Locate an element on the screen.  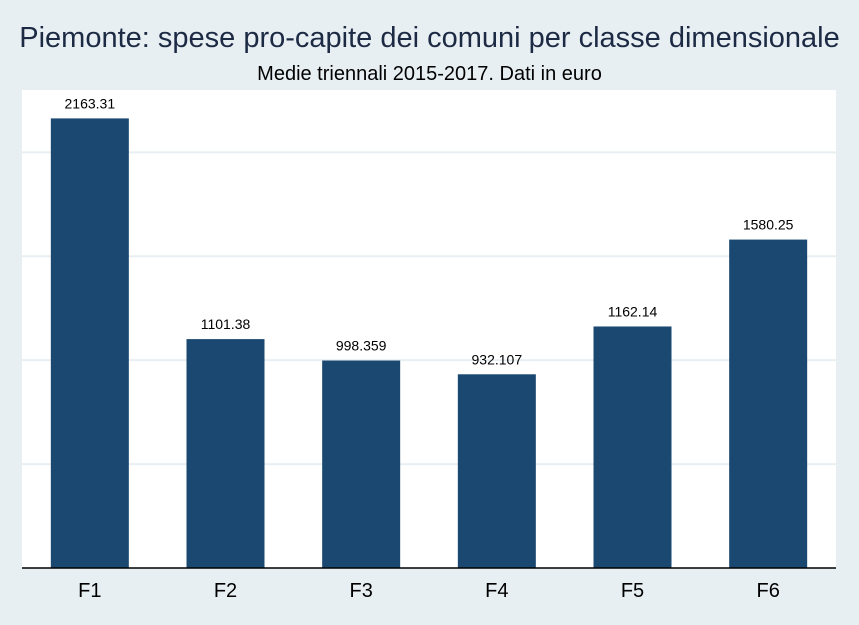
bar-f3 is located at coordinates (361, 464).